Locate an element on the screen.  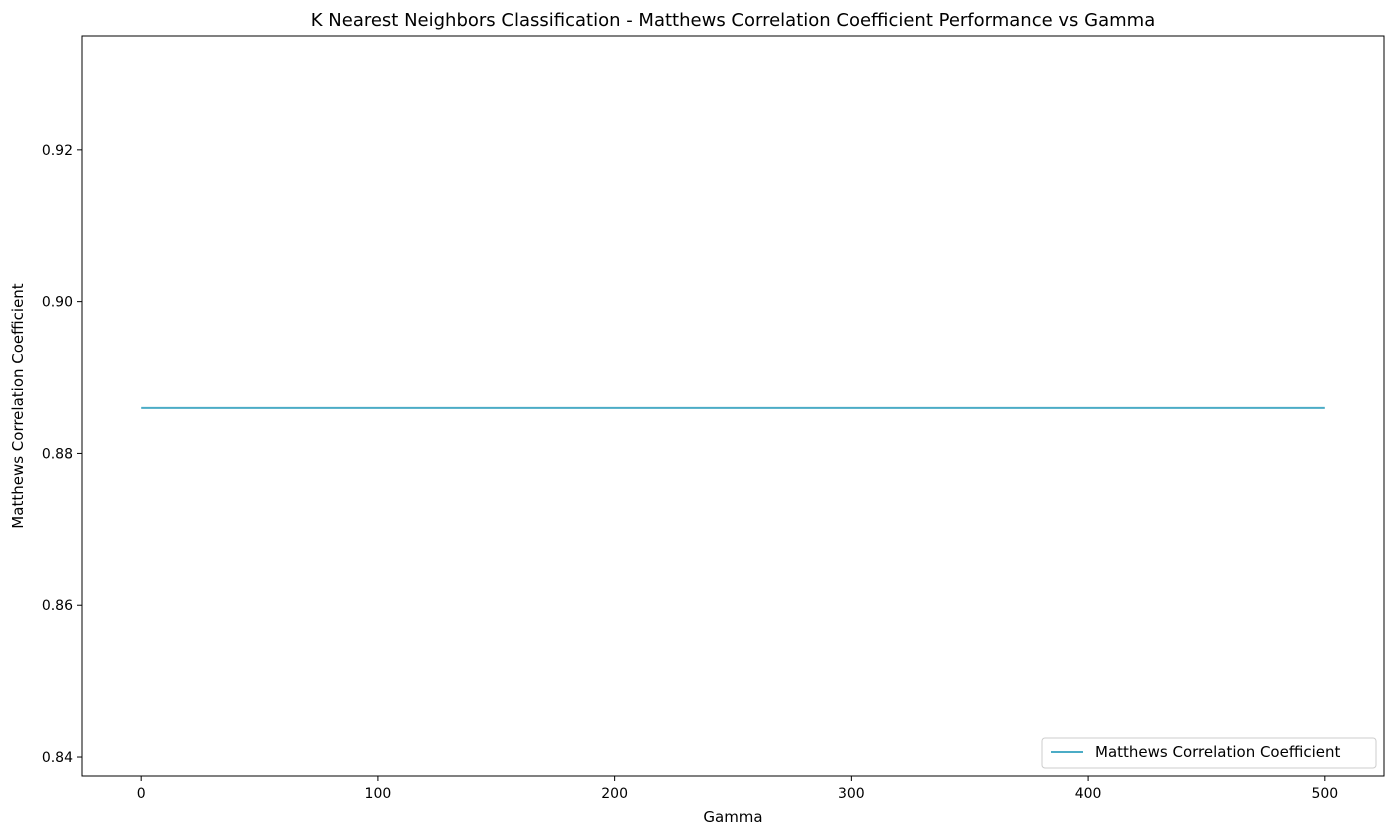
y-tick-label: 0.84 is located at coordinates (57, 758).